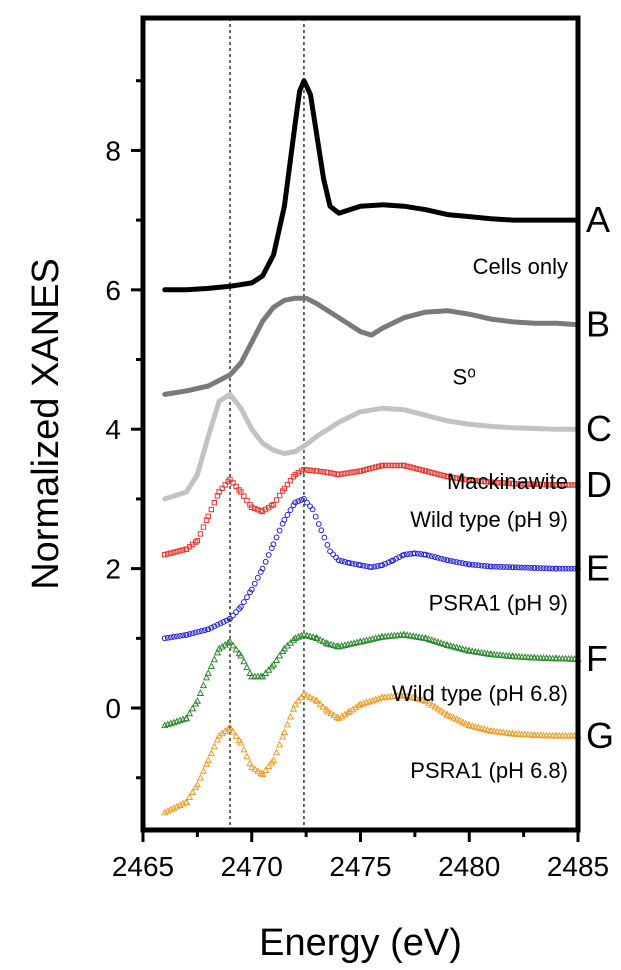 This screenshot has height=970, width=621. What do you see at coordinates (600, 735) in the screenshot?
I see `series-letter-g: G` at bounding box center [600, 735].